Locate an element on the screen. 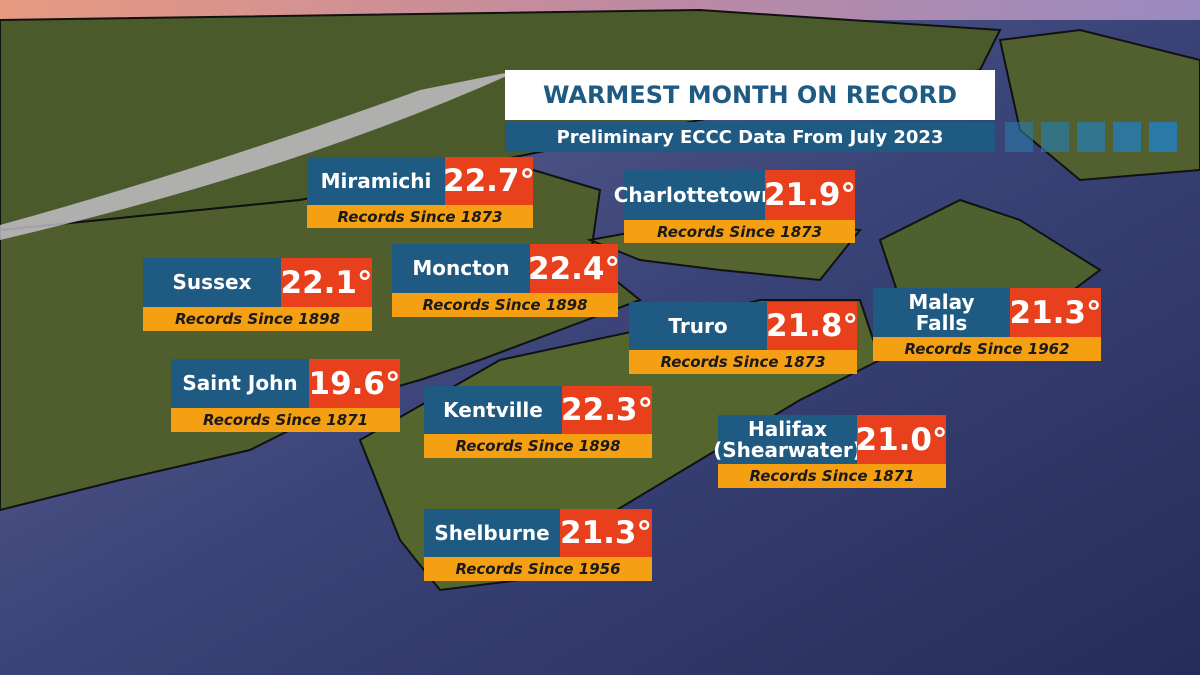 The height and width of the screenshot is (675, 1200). station-name-line: Shelburne is located at coordinates (492, 532).